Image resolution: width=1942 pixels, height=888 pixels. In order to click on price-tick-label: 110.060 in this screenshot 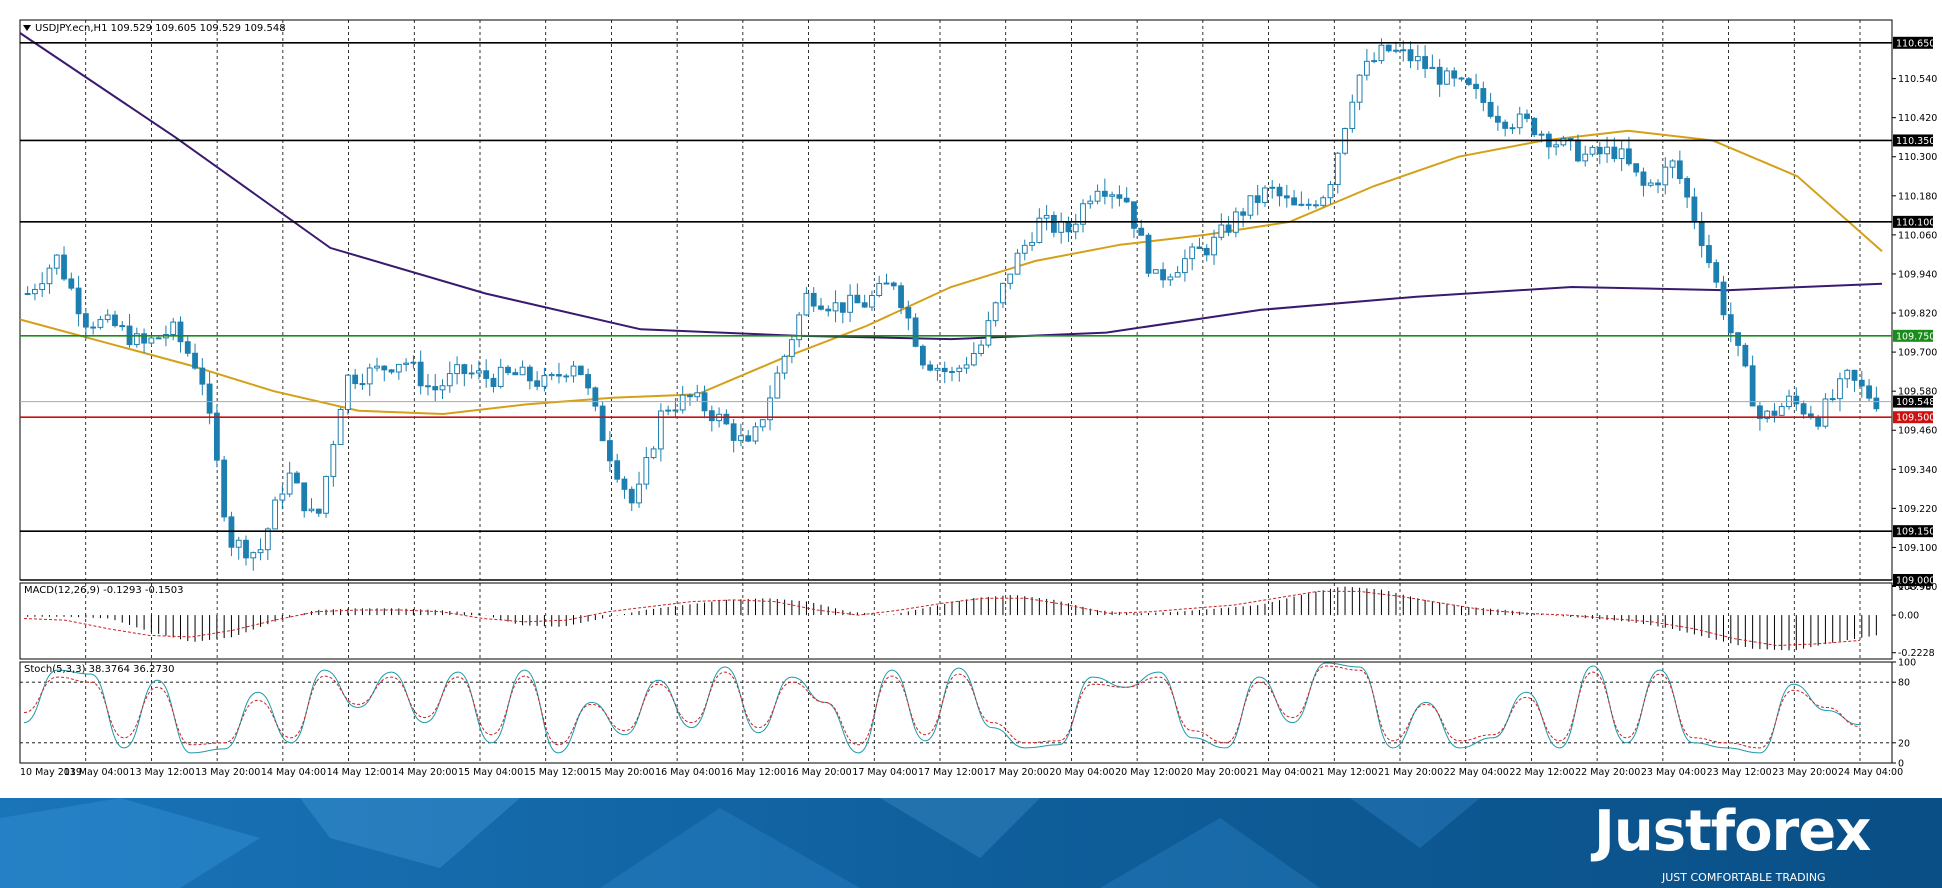, I will do `click(1917, 235)`.